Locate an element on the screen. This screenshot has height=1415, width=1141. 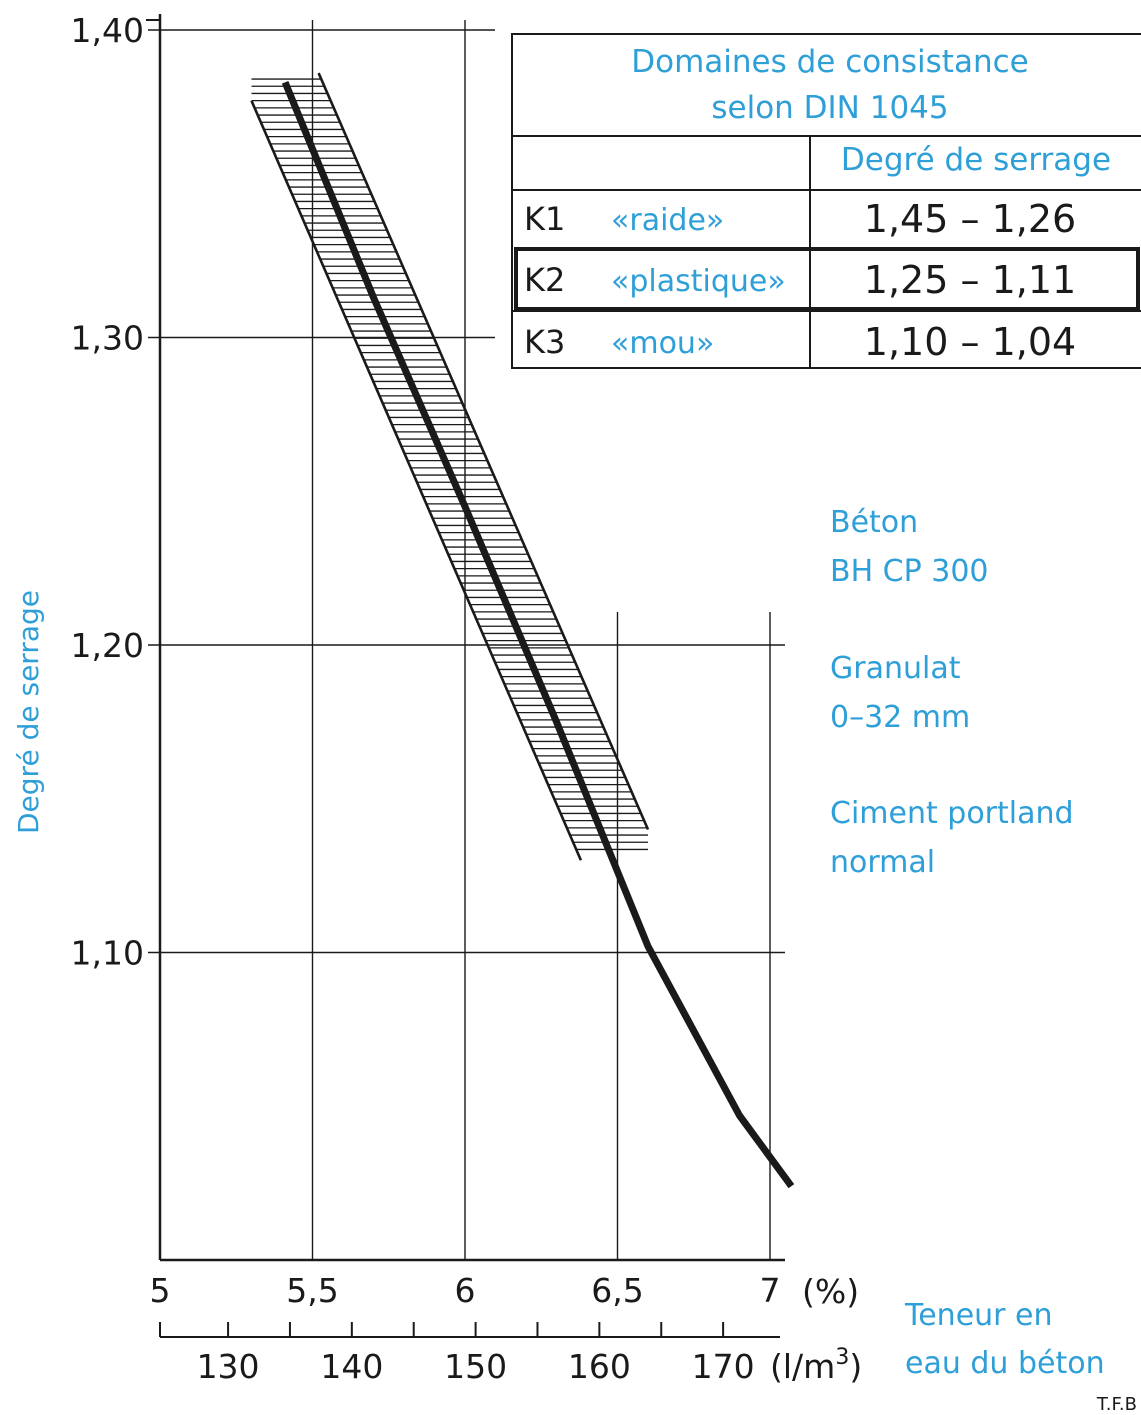
x-tick-label-percent: 6 is located at coordinates (465, 1290).